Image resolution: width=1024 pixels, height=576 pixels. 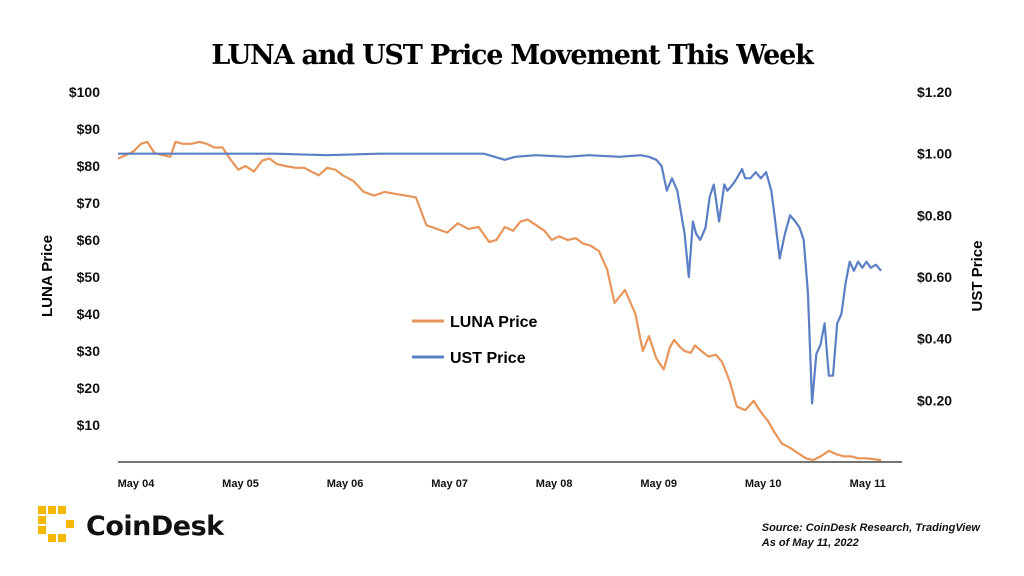 I want to click on left-tick-label: $30, so click(x=89, y=351).